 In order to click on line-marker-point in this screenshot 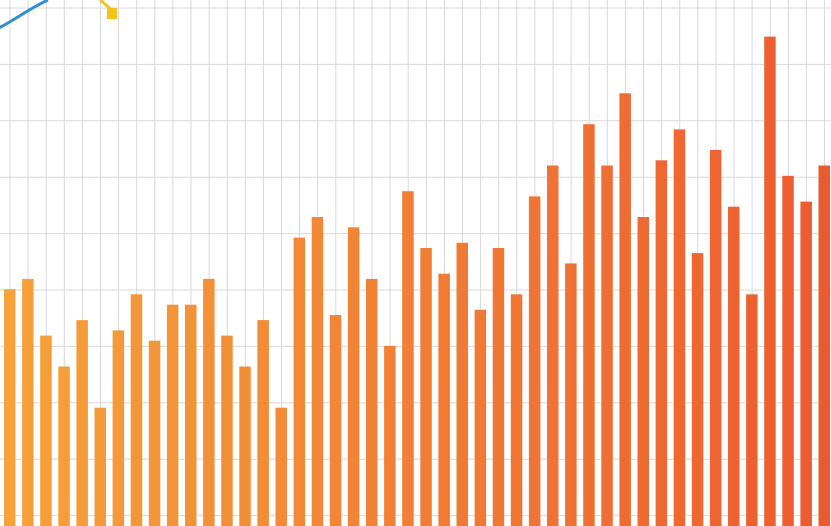, I will do `click(112, 13)`.